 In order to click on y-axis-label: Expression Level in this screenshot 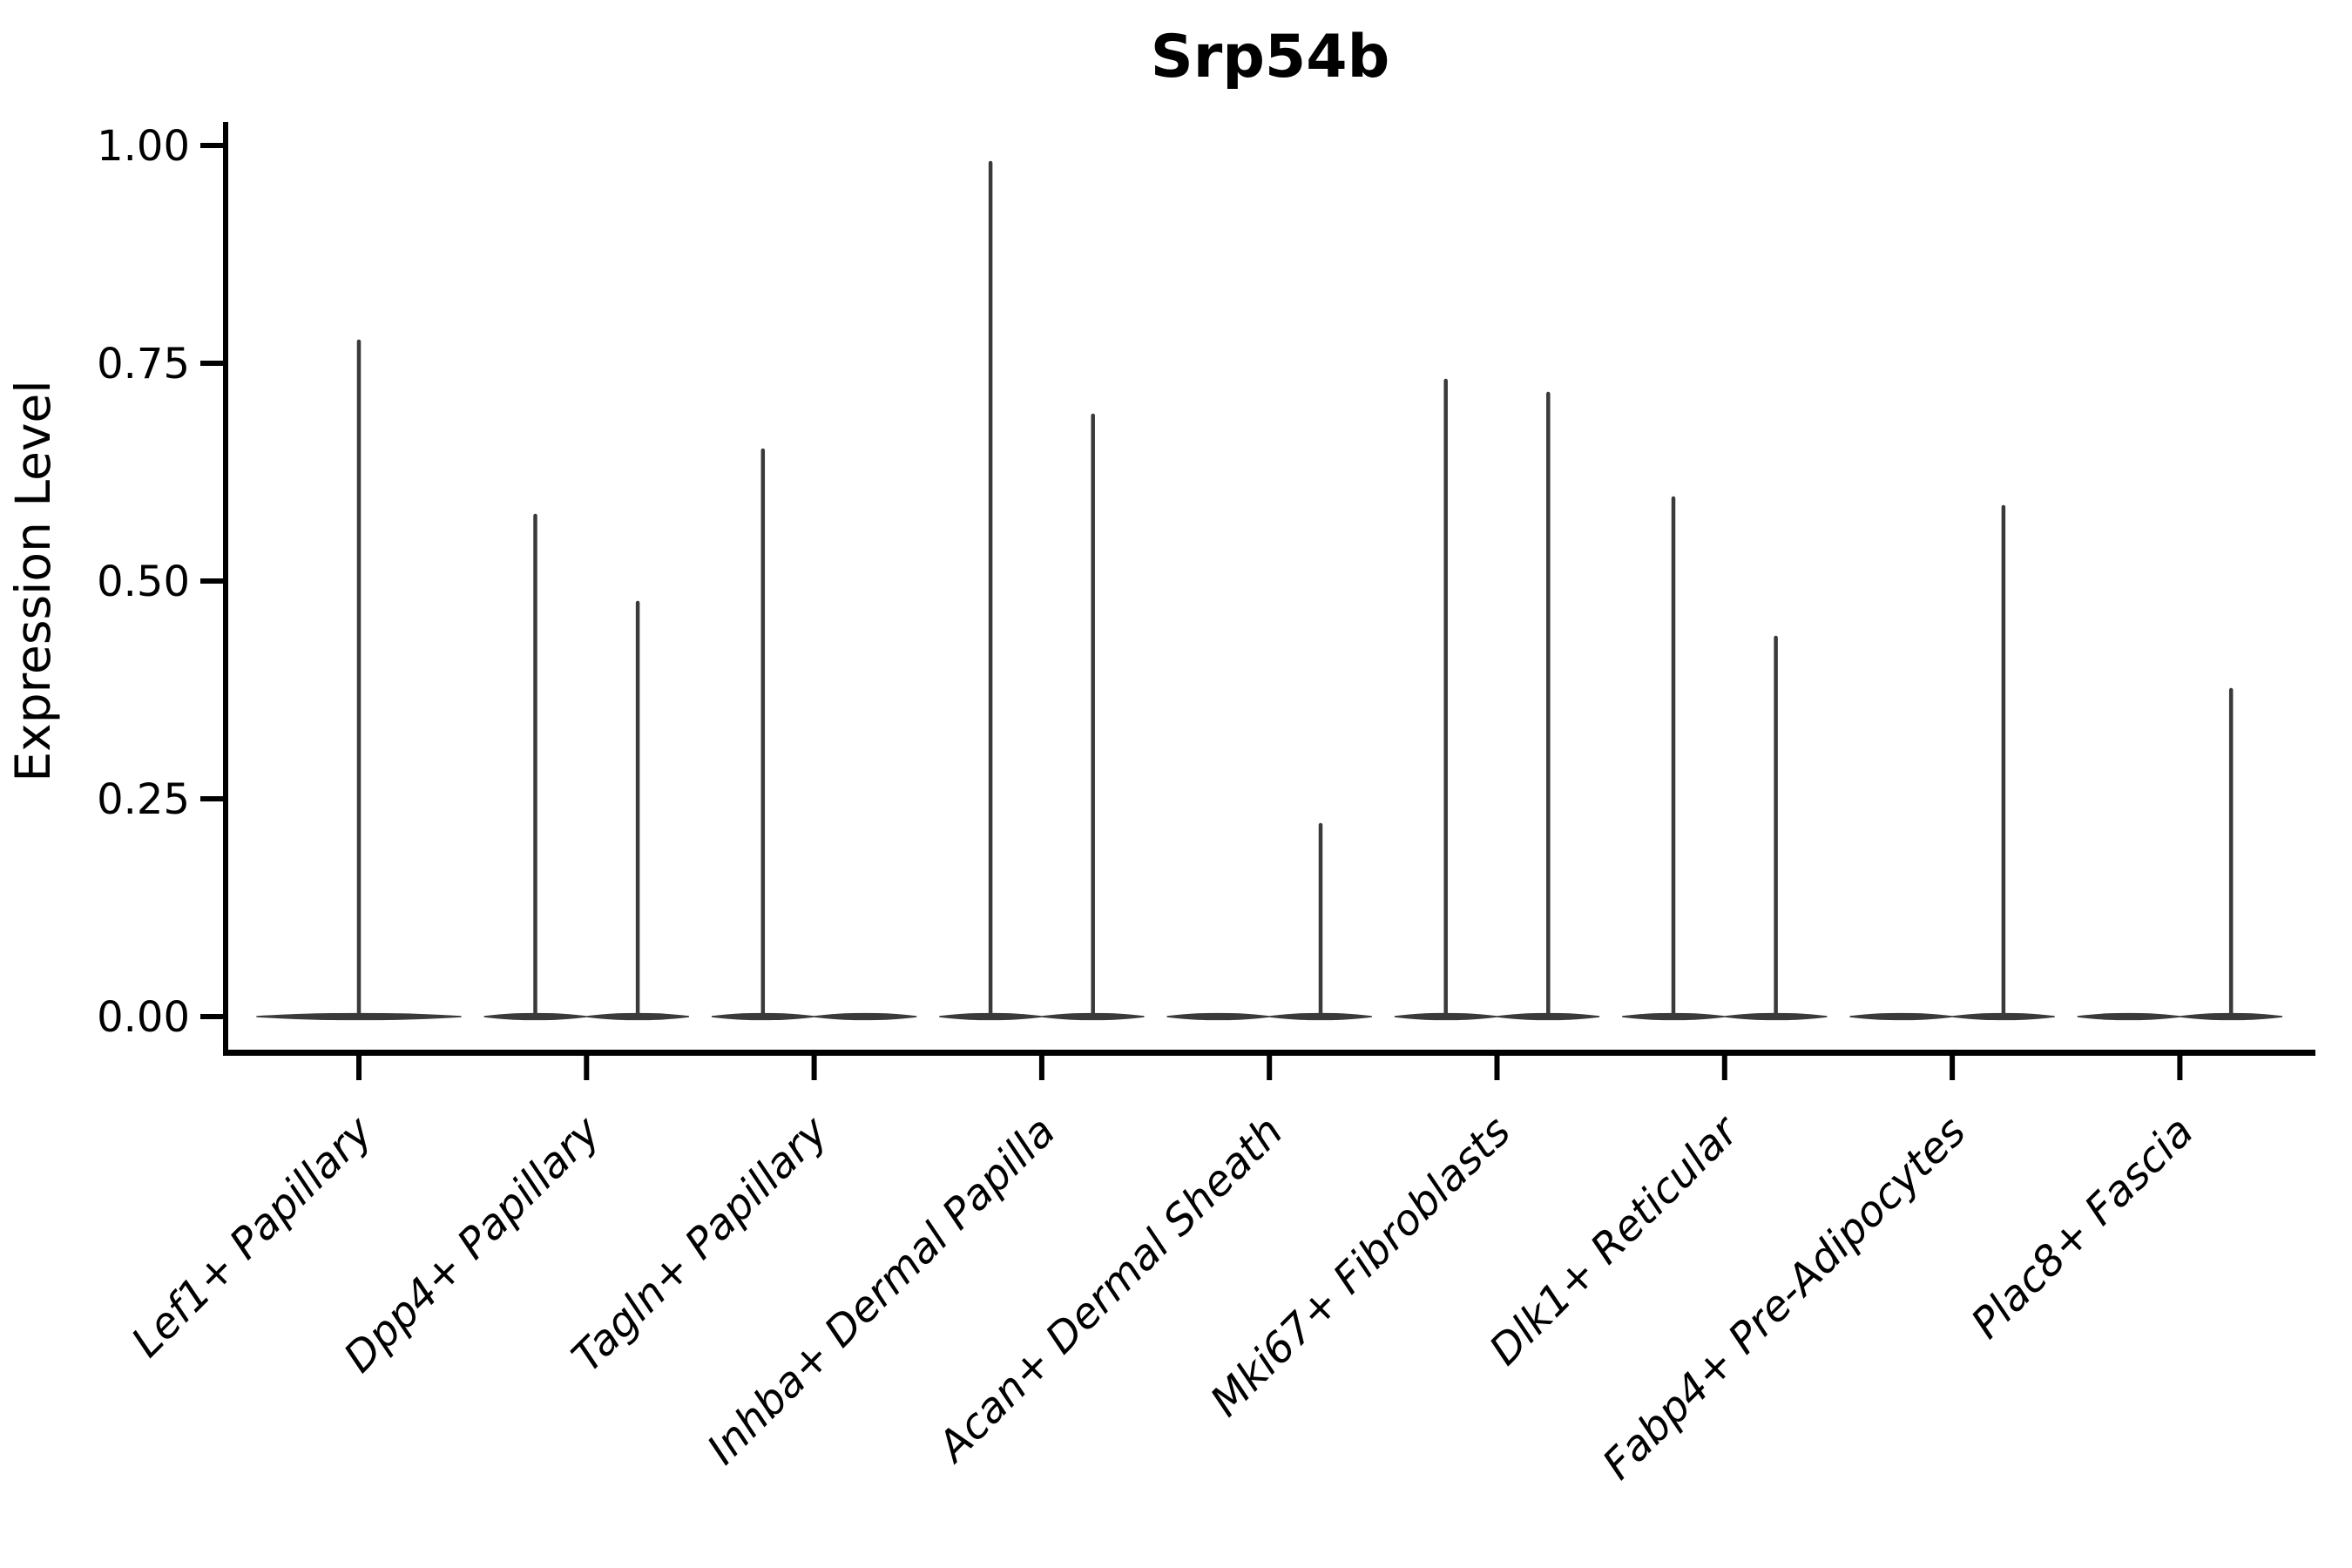, I will do `click(33, 580)`.